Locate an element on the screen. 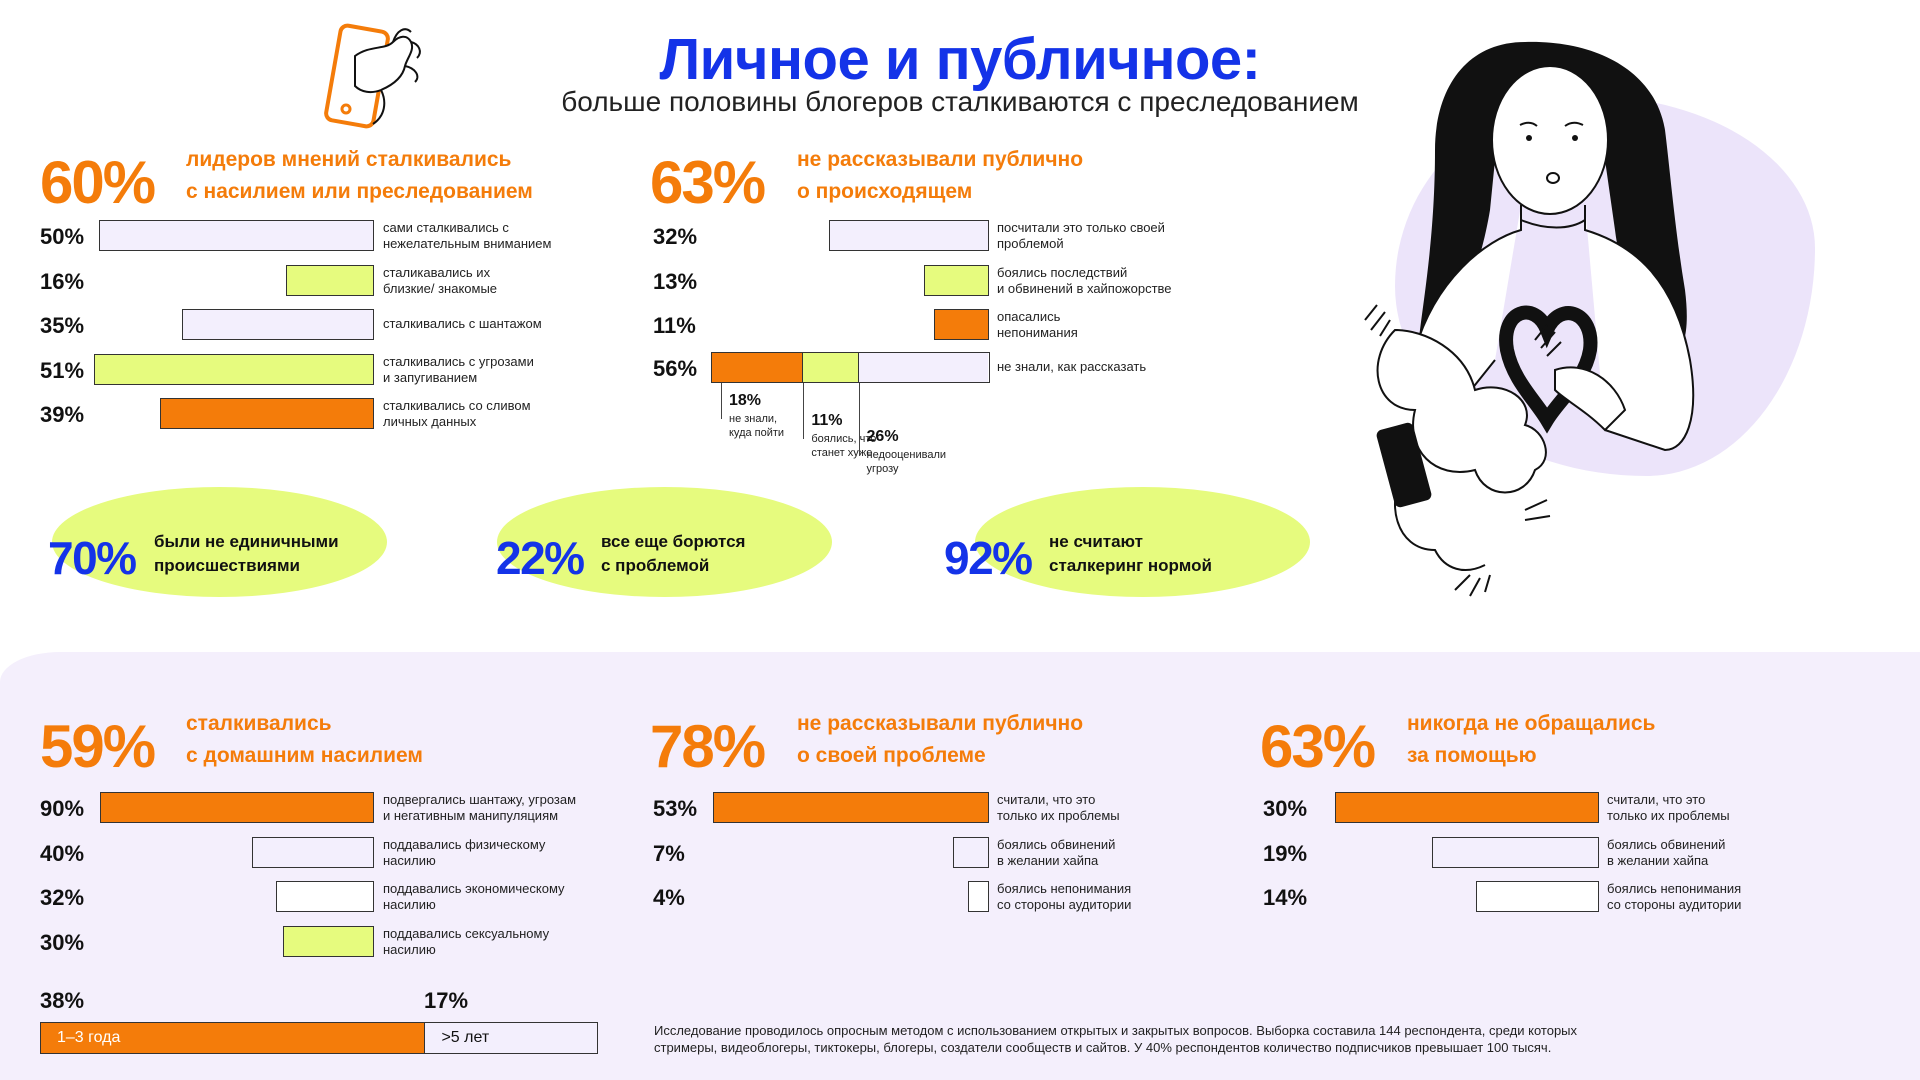  row-value: 14% is located at coordinates (1285, 897).